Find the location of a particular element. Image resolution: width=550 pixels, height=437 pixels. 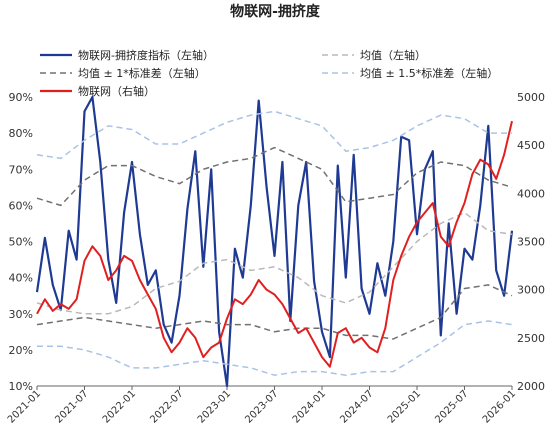

x-tick-label: 2024-07 is located at coordinates (356, 406).